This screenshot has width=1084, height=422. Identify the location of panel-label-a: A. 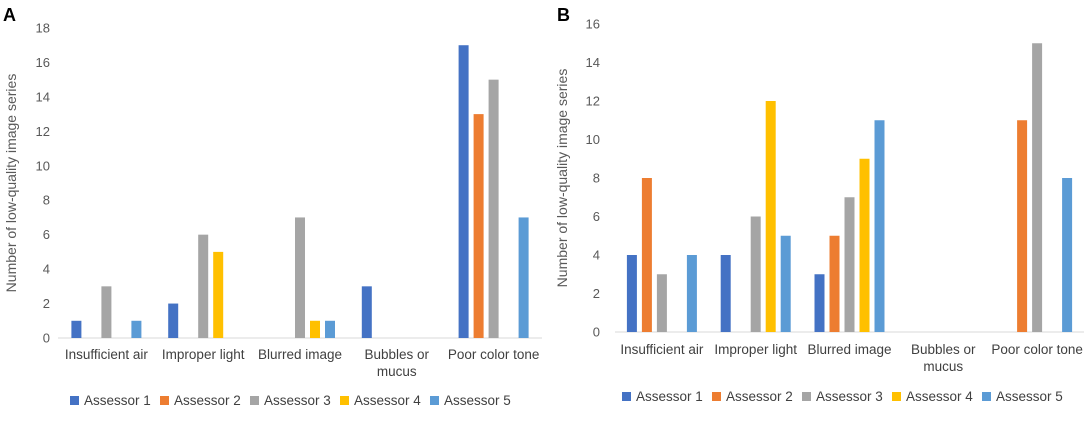
(9, 15).